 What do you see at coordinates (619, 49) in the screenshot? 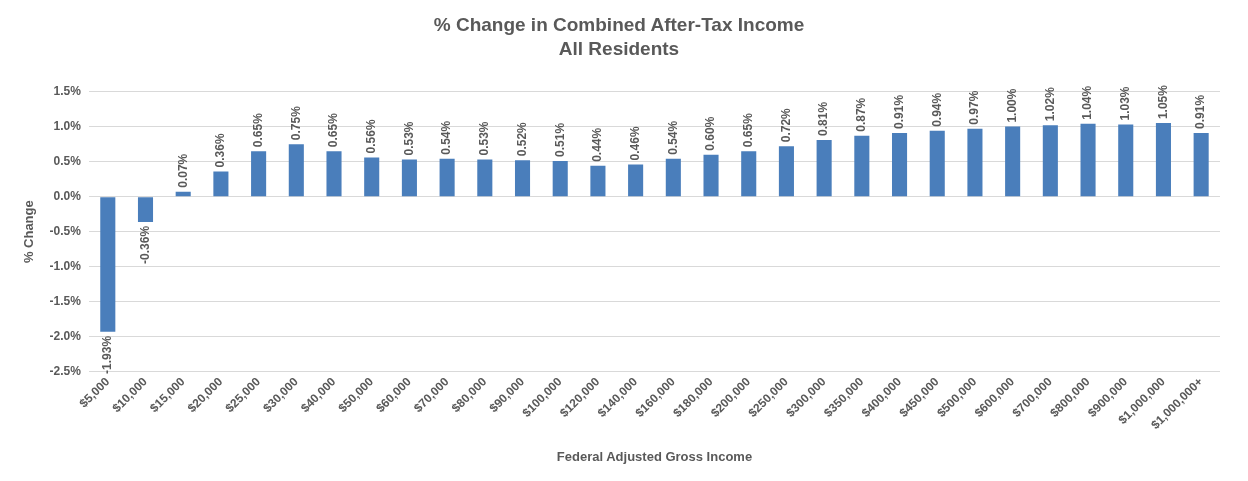
I see `chart-subtitle: All Residents` at bounding box center [619, 49].